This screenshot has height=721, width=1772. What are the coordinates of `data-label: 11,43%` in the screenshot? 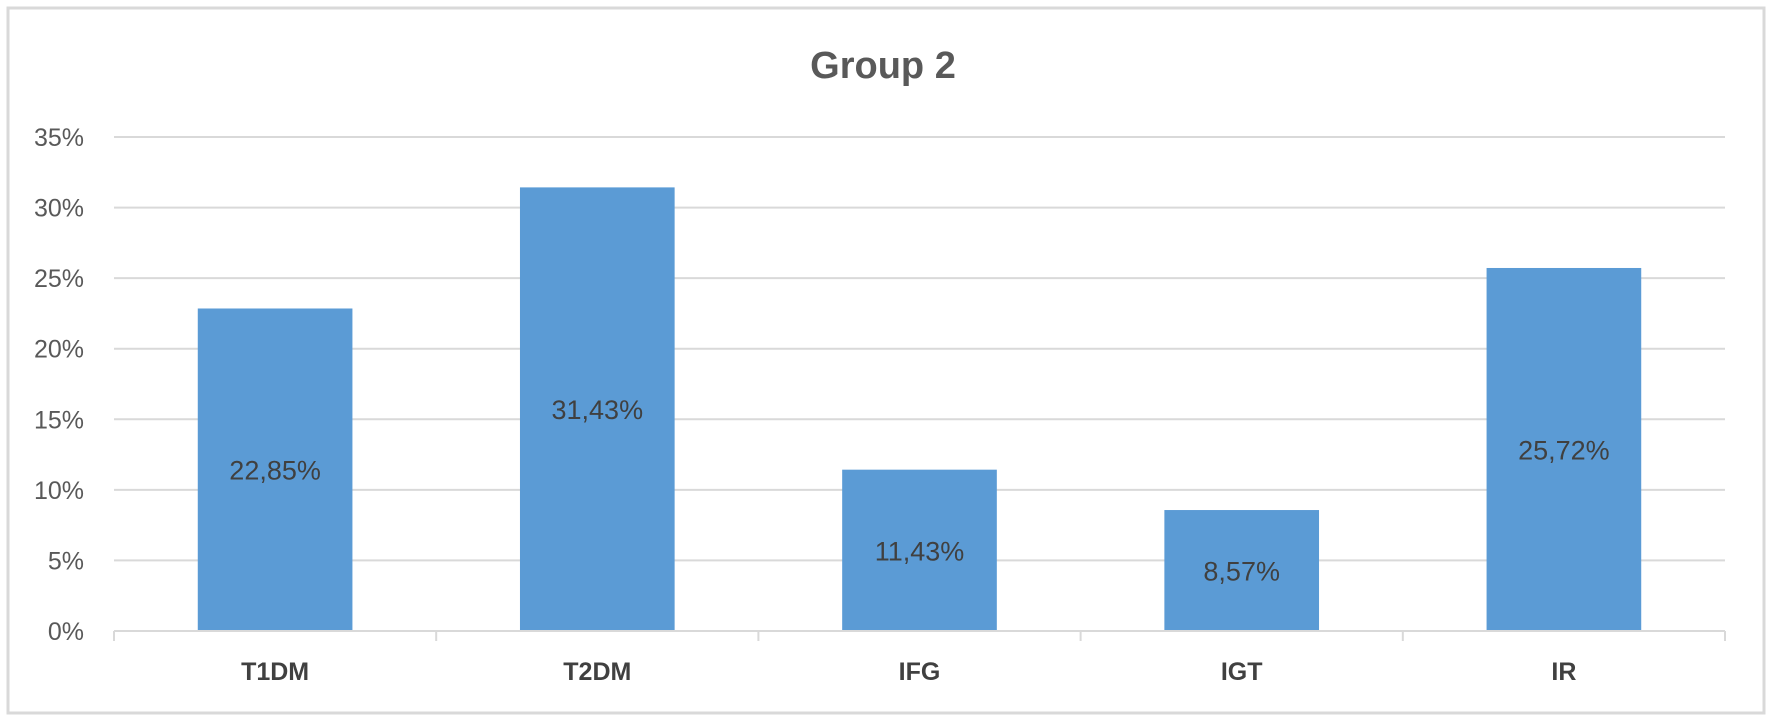 It's located at (920, 551).